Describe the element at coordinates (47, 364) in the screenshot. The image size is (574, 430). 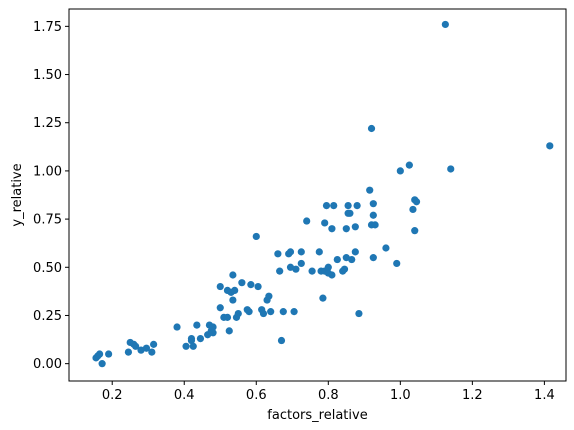
I see `y-tick-label: 0.00` at that location.